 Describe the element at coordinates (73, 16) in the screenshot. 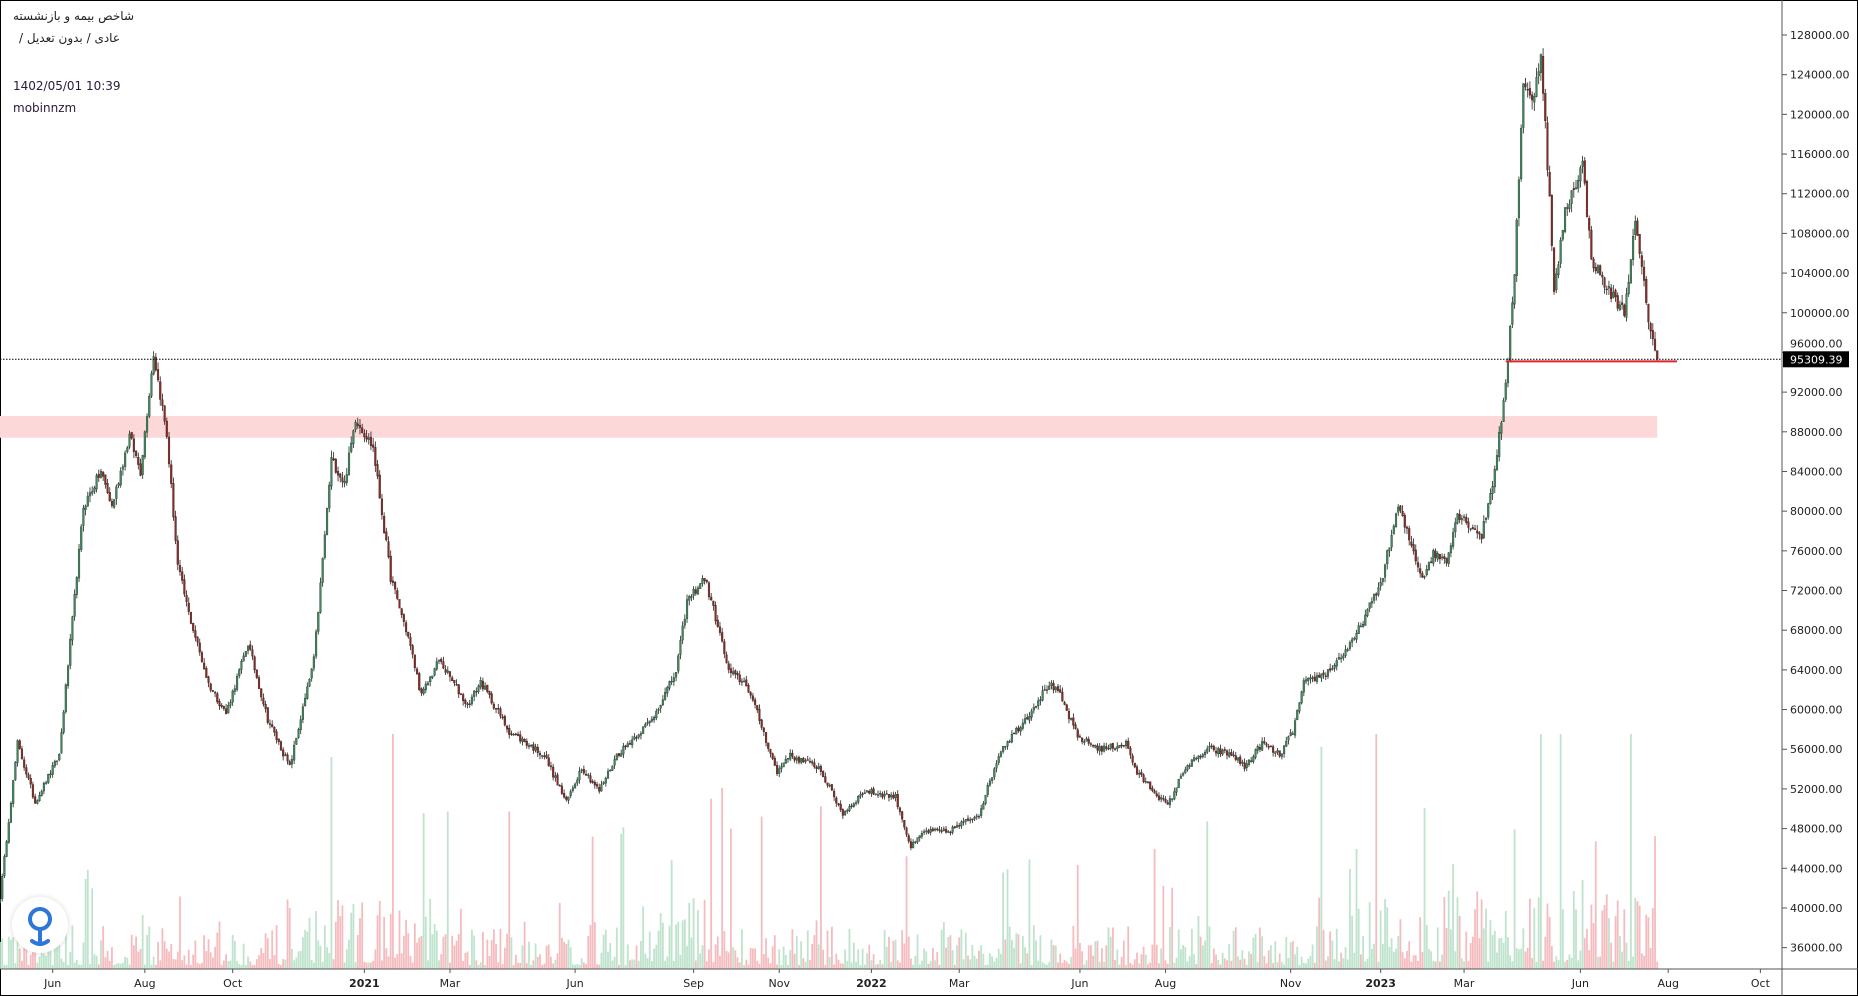

I see `symbol-title: شاخص بیمه و بازنشسته` at that location.